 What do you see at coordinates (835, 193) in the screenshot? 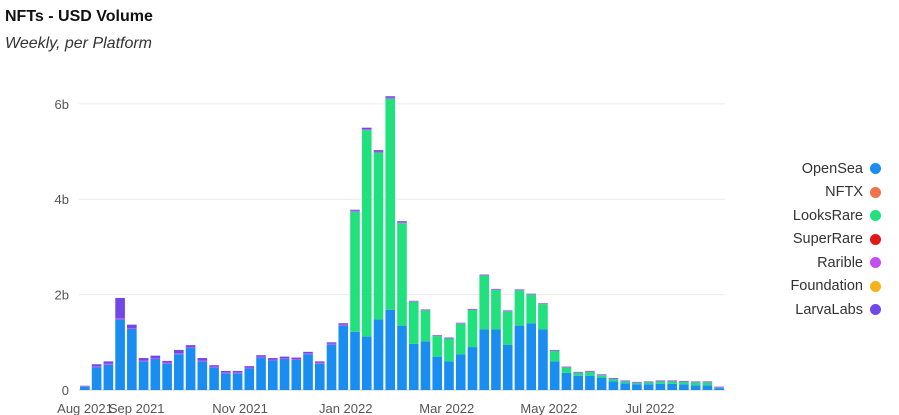
I see `legend-item-nftx: NFTX` at bounding box center [835, 193].